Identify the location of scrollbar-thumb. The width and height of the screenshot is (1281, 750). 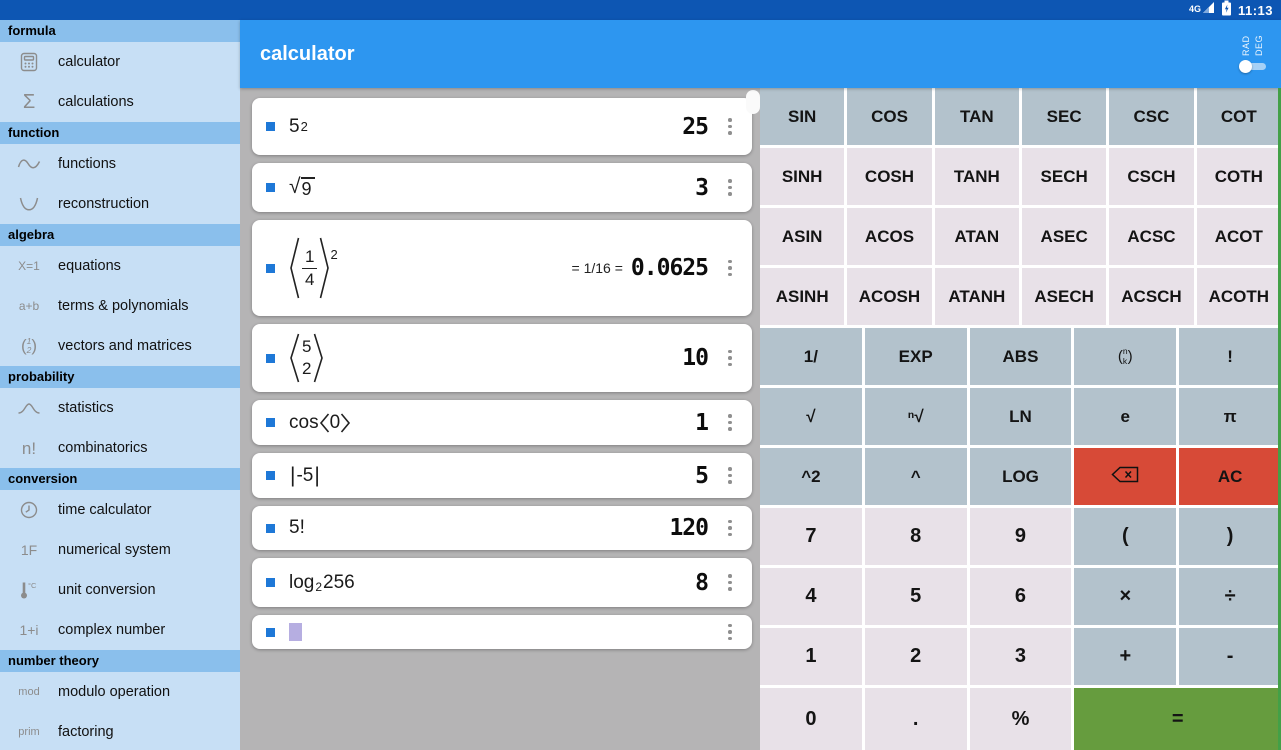
(753, 102).